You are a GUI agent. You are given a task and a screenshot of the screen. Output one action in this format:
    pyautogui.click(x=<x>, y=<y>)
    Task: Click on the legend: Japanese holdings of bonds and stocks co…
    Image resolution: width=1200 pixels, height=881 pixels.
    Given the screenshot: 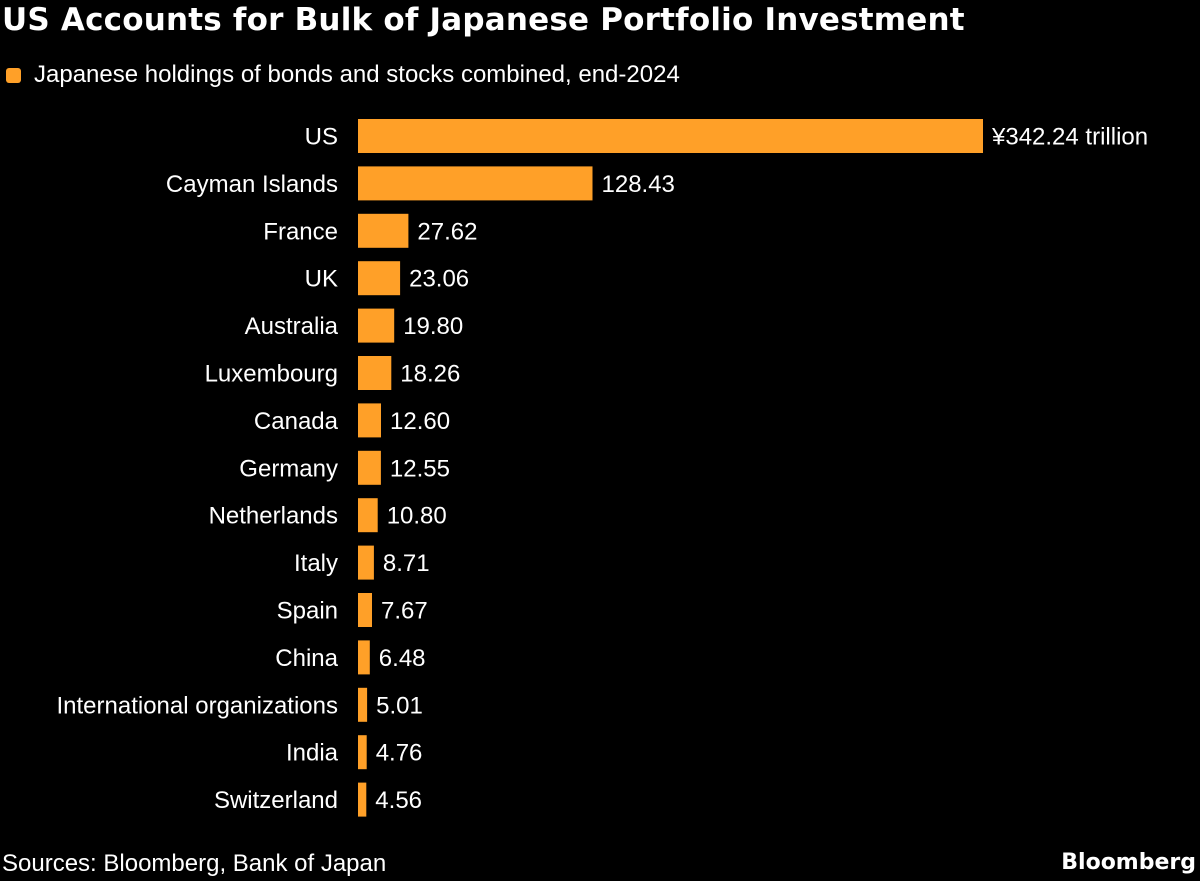 What is the action you would take?
    pyautogui.click(x=343, y=75)
    